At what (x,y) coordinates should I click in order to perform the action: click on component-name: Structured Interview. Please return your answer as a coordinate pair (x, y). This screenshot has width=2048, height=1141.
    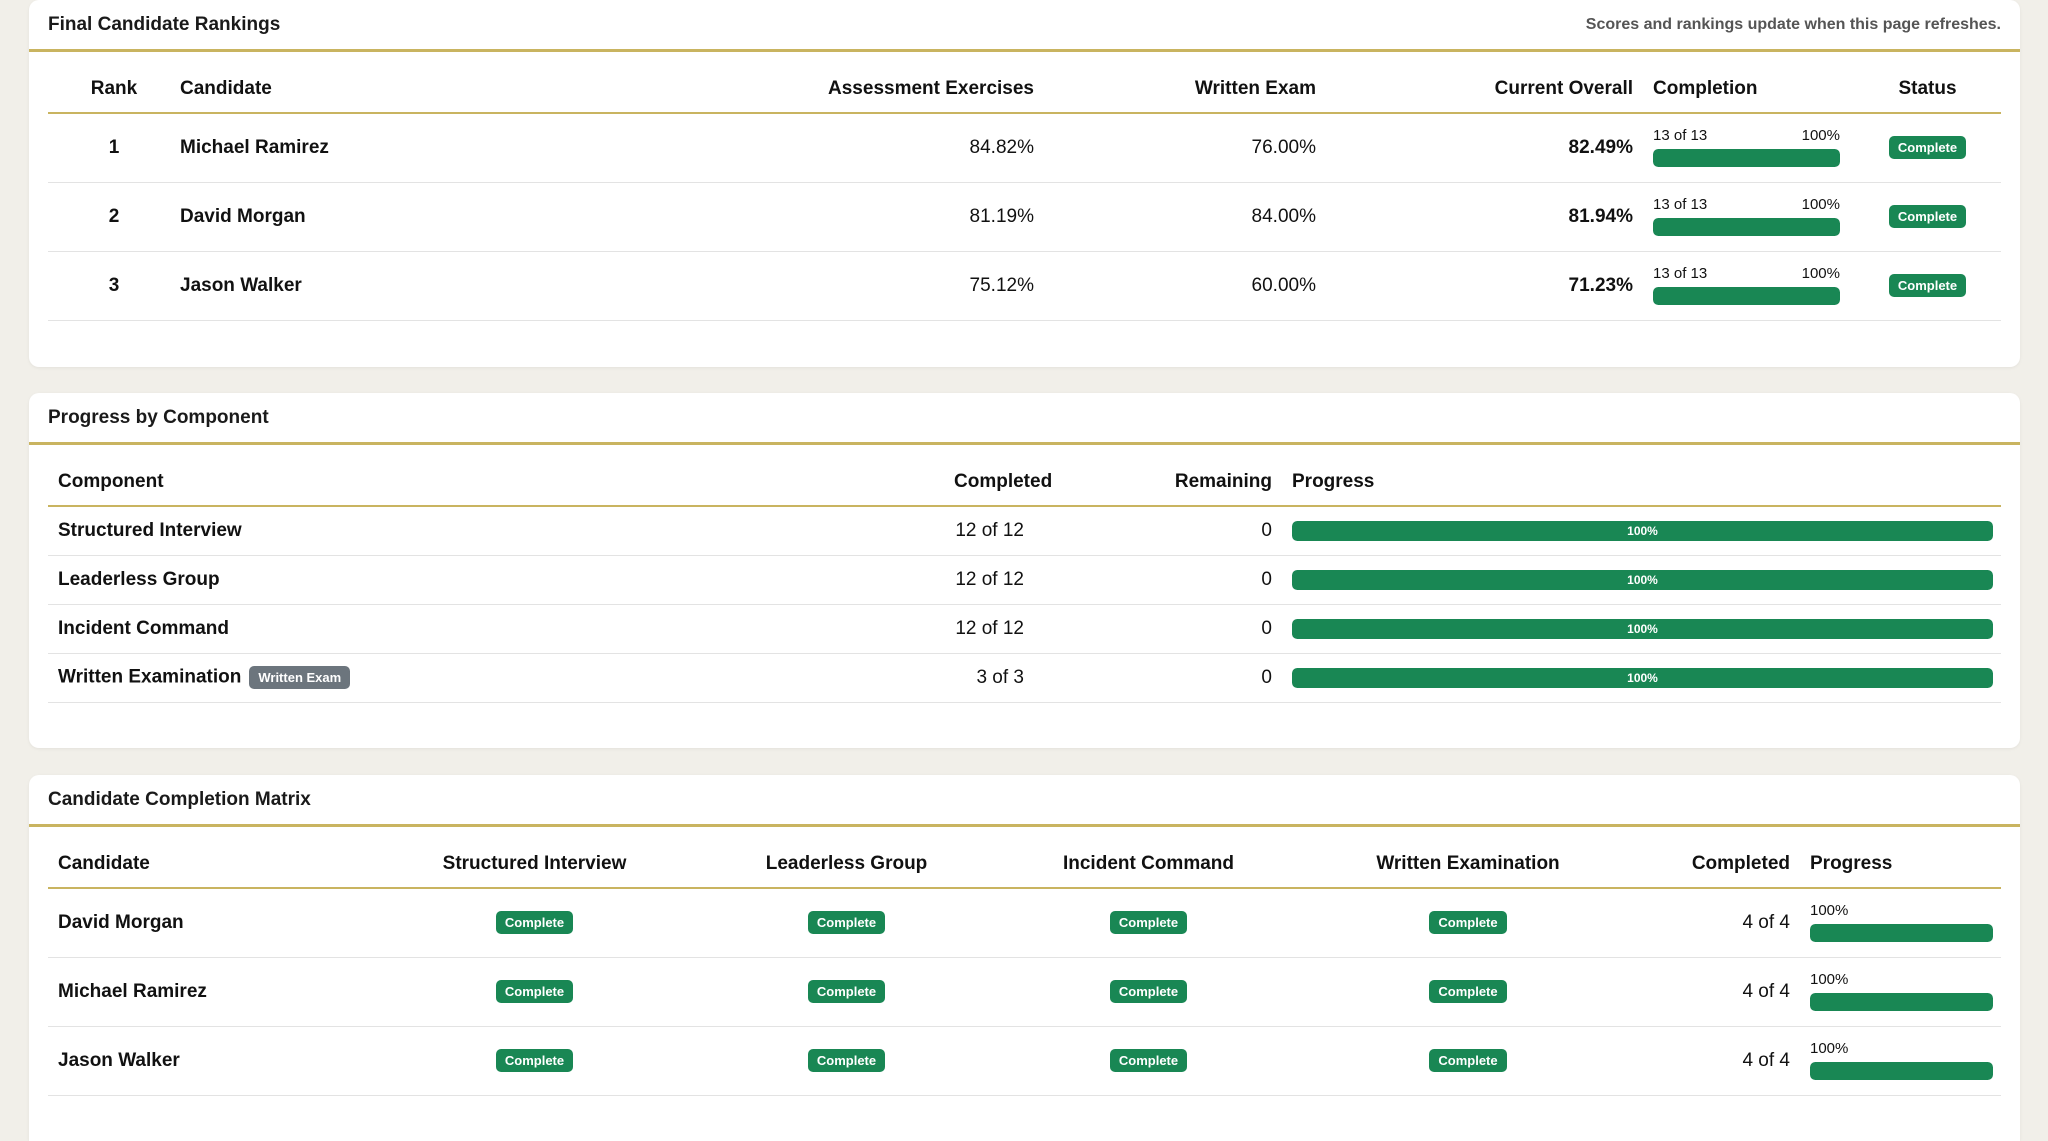
    Looking at the image, I should click on (150, 530).